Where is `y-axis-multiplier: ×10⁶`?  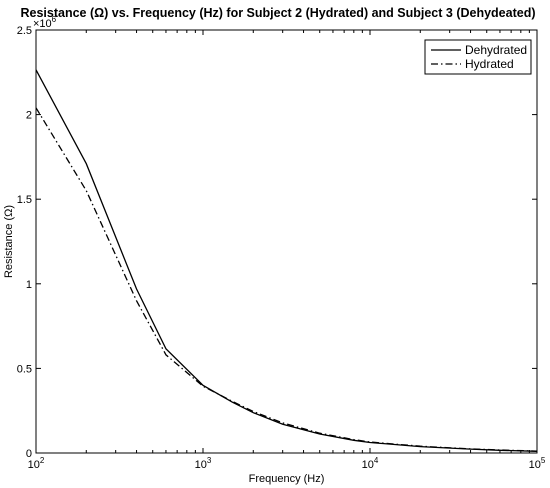 y-axis-multiplier: ×10⁶ is located at coordinates (45, 22).